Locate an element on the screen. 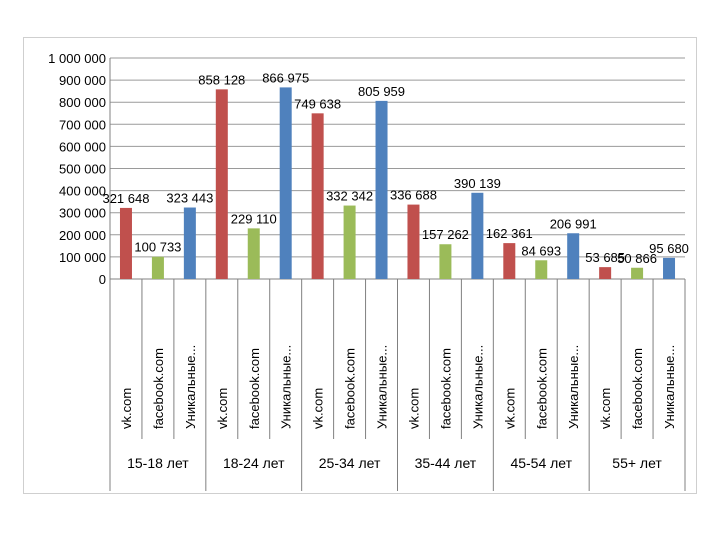  data-label: 749 638 is located at coordinates (317, 103).